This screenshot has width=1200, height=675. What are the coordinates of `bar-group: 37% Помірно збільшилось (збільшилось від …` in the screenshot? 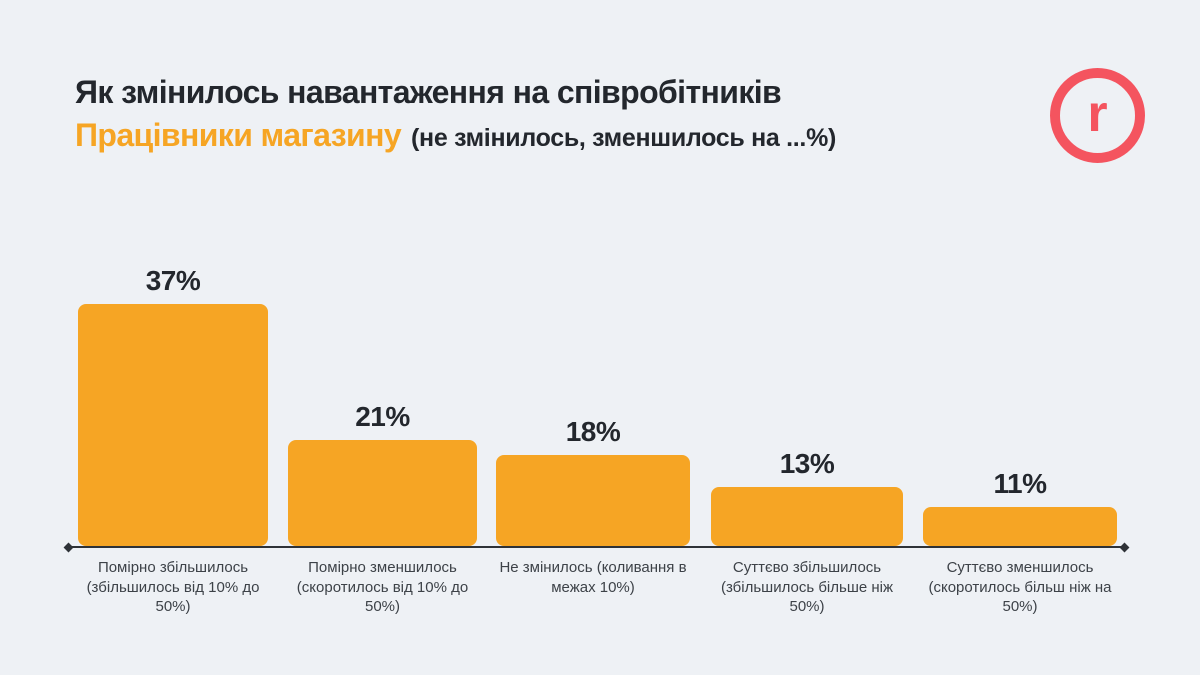 It's located at (173, 440).